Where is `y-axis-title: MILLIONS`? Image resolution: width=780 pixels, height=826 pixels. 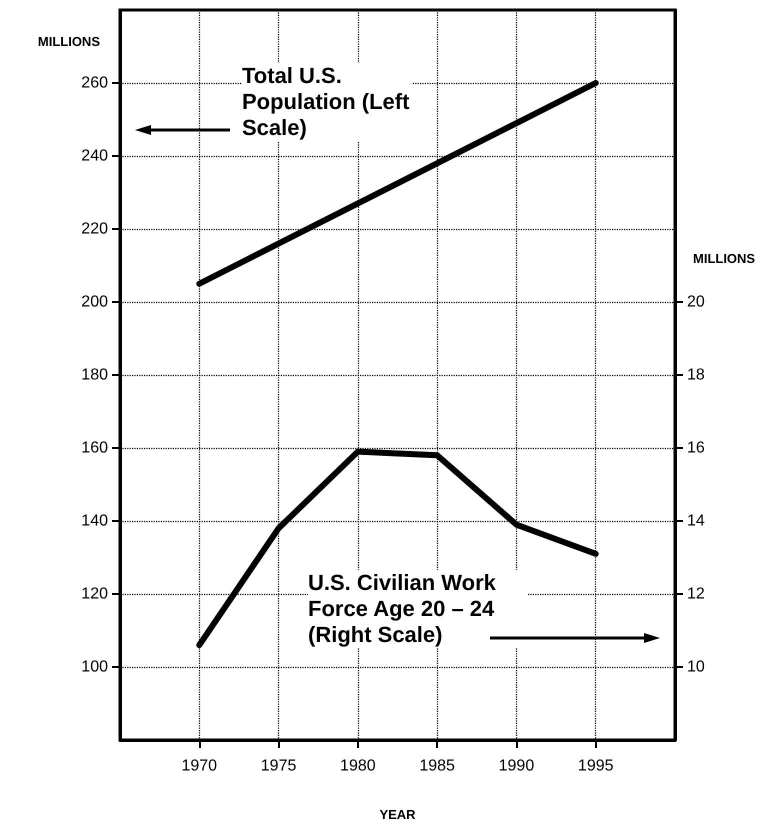 y-axis-title: MILLIONS is located at coordinates (69, 41).